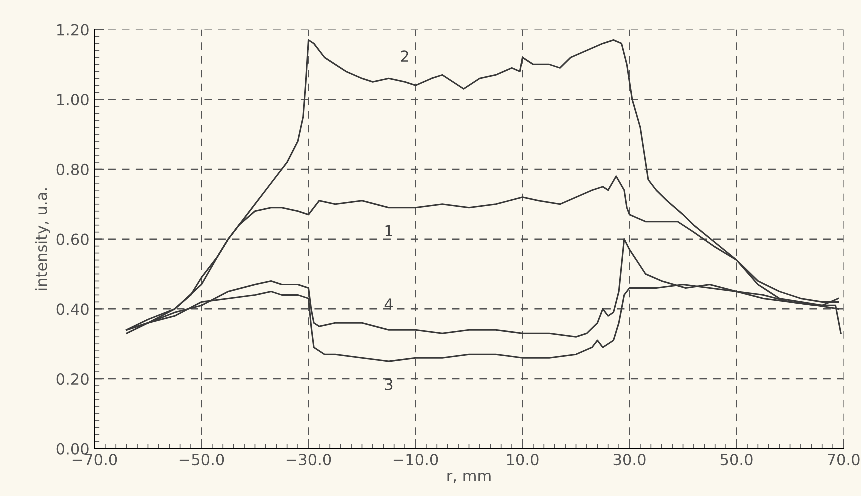 Image resolution: width=861 pixels, height=496 pixels. Describe the element at coordinates (469, 478) in the screenshot. I see `x-axis-title: r, mm` at that location.